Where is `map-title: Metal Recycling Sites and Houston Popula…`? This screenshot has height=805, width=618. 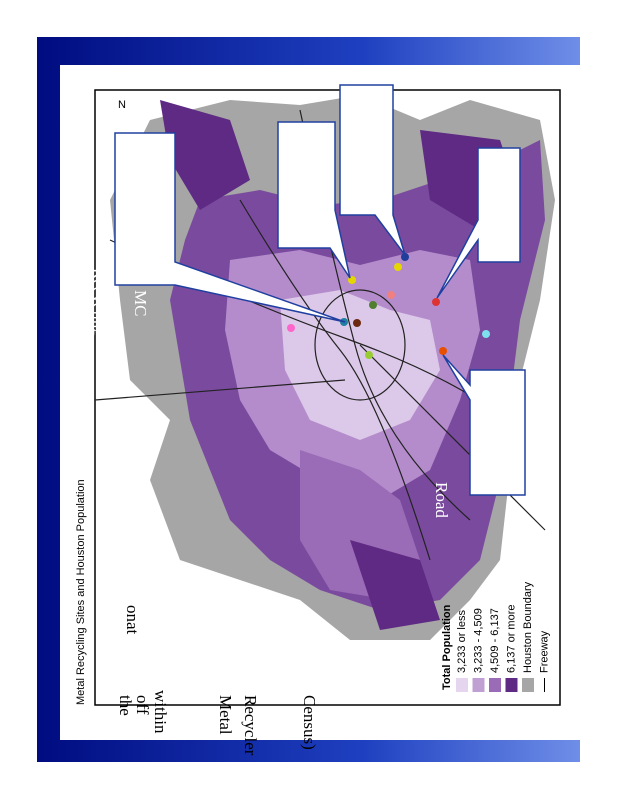
map-title: Metal Recycling Sites and Houston Popula… is located at coordinates (81, 592).